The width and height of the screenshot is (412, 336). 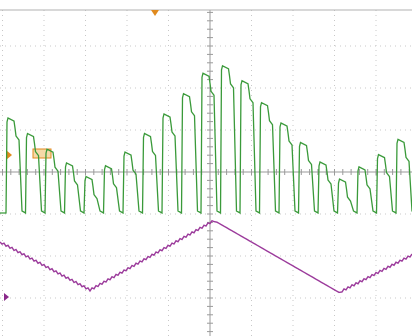 What do you see at coordinates (9, 155) in the screenshot?
I see `trigger-level-marker` at bounding box center [9, 155].